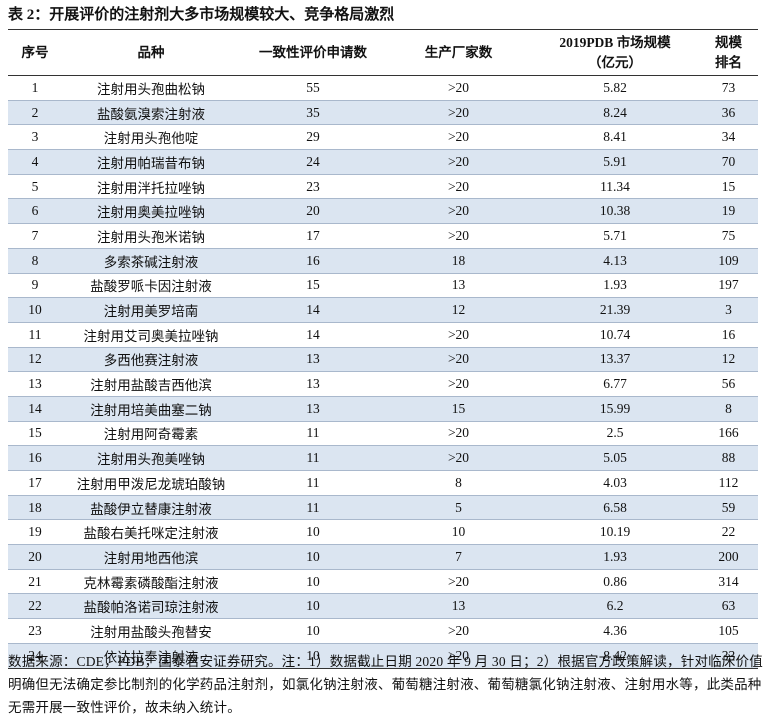 Image resolution: width=766 pixels, height=719 pixels. Describe the element at coordinates (151, 336) in the screenshot. I see `table-cell: 注射用艾司奥美拉唑钠` at that location.